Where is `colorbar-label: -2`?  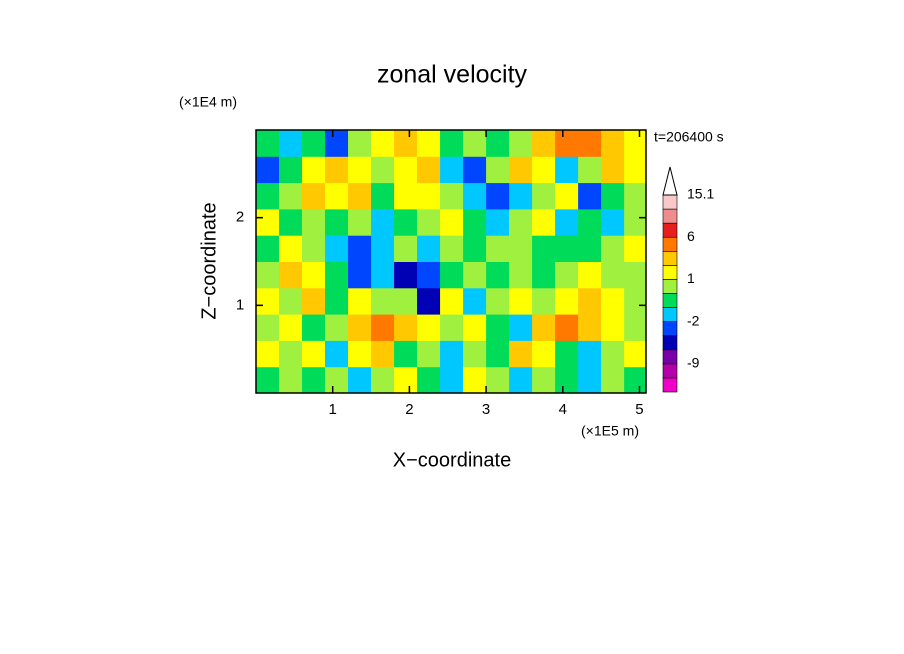
colorbar-label: -2 is located at coordinates (693, 320).